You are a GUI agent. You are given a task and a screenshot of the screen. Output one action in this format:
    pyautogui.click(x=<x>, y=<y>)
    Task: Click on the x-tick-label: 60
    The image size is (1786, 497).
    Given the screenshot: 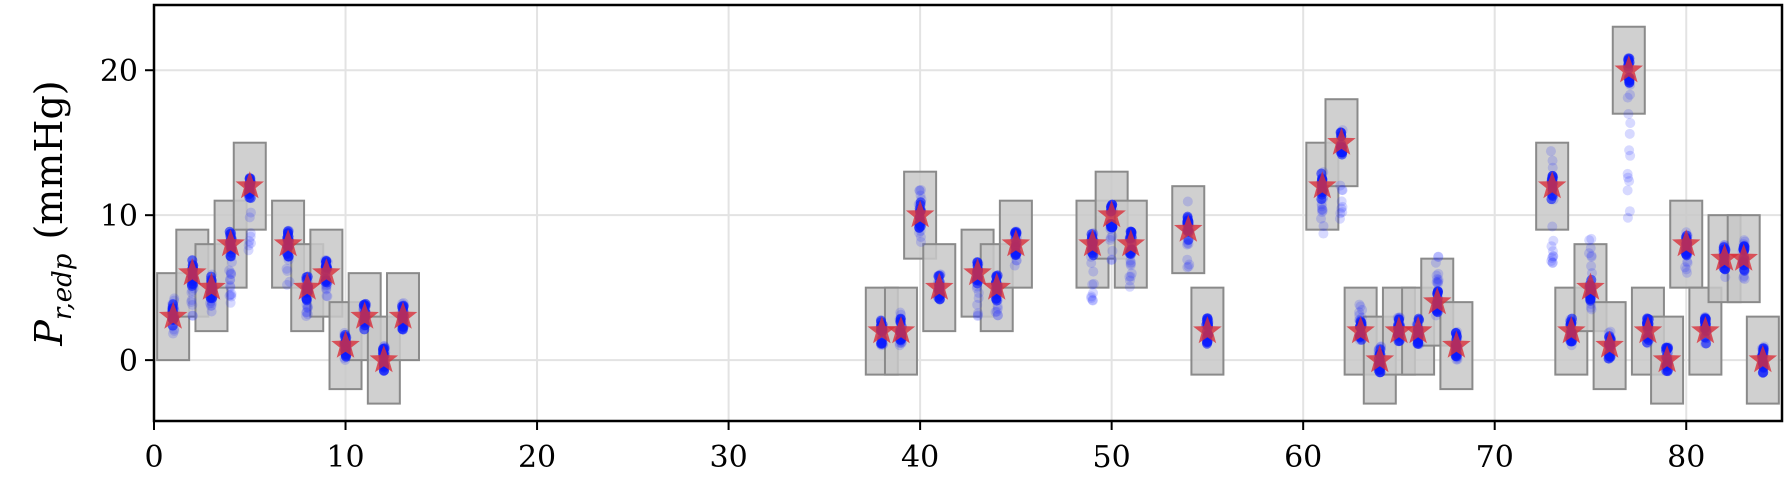 What is the action you would take?
    pyautogui.click(x=1303, y=457)
    